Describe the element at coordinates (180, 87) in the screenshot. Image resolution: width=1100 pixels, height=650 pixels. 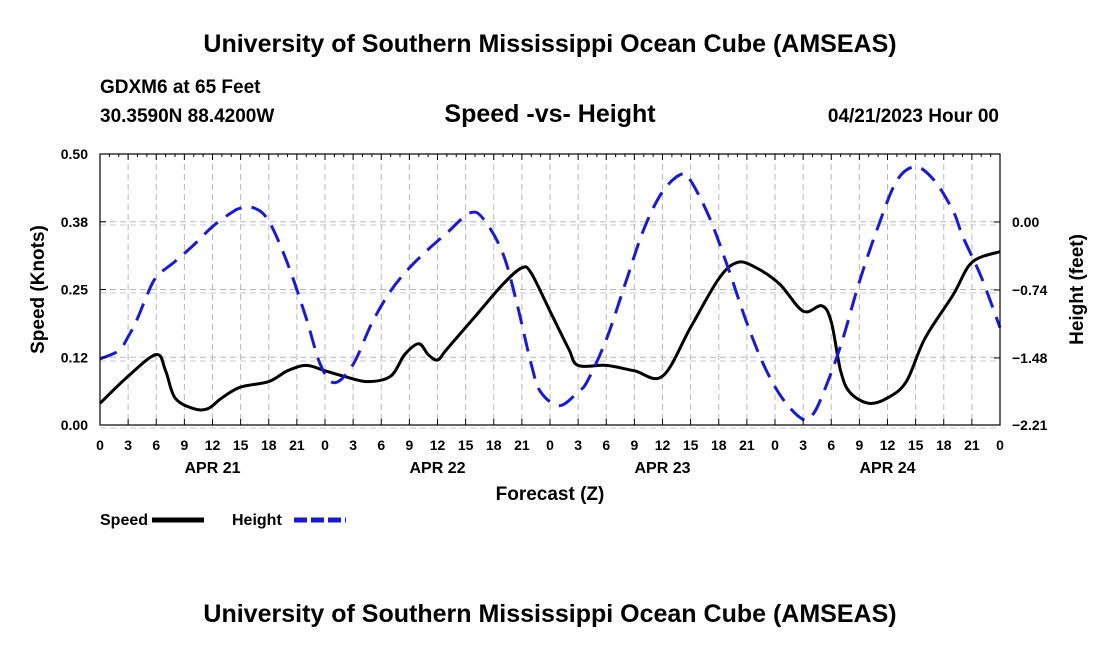
I see `station-label: GDXM6 at 65 Feet` at that location.